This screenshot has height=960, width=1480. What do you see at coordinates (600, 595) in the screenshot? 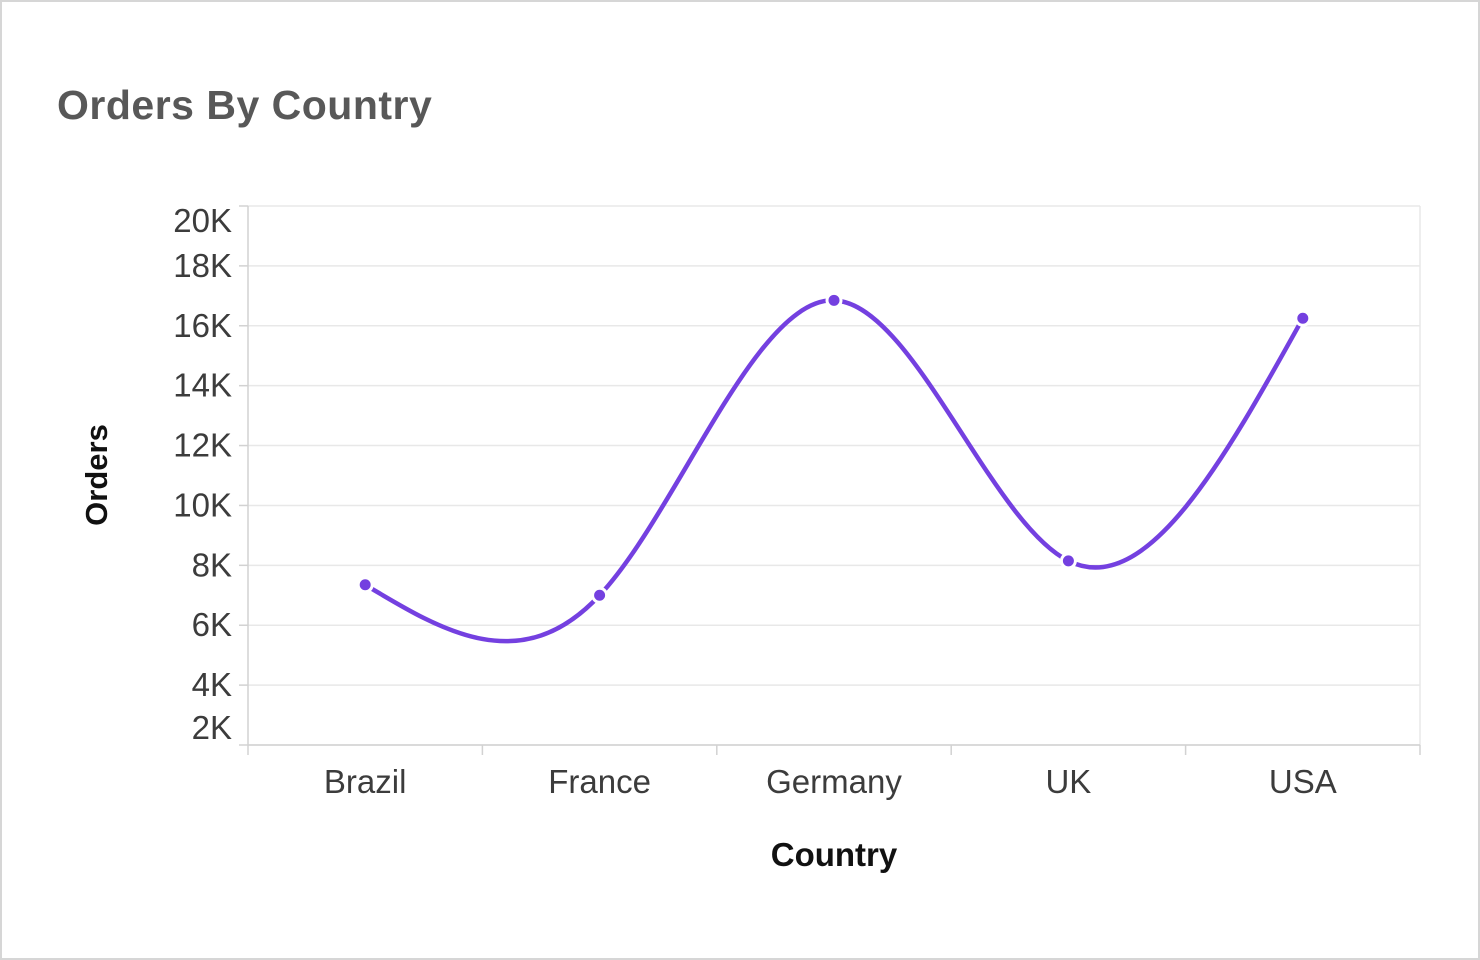
I see `data-point-marker-france` at bounding box center [600, 595].